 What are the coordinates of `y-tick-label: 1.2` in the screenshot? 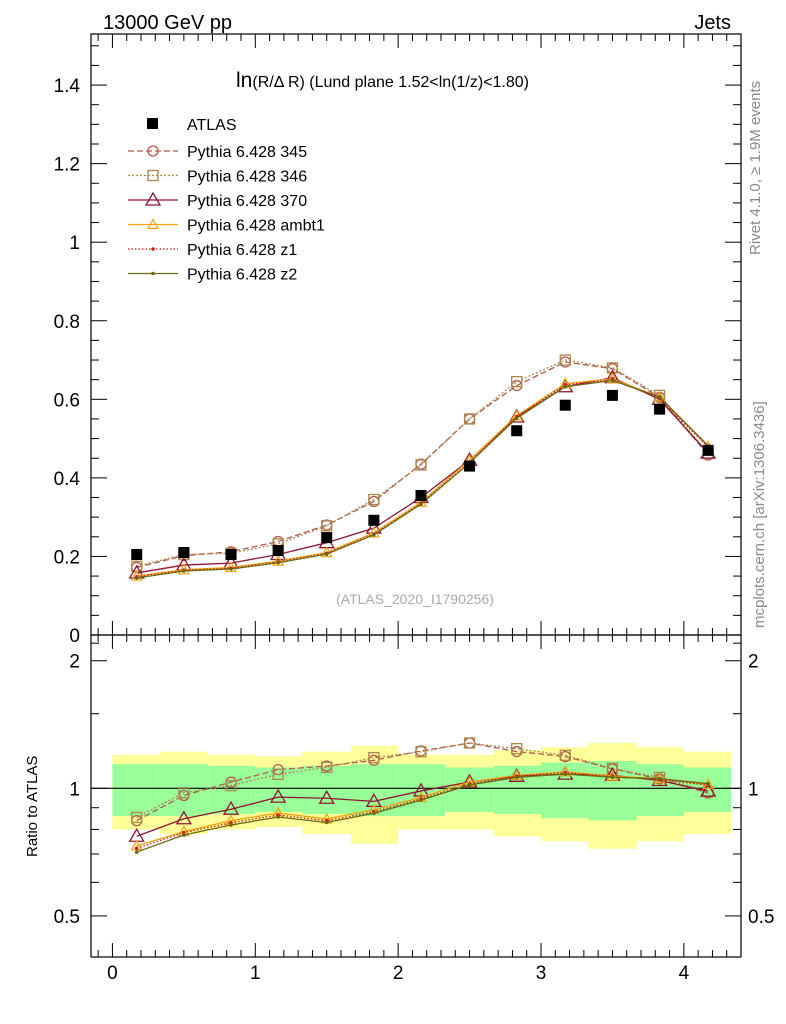 It's located at (67, 165).